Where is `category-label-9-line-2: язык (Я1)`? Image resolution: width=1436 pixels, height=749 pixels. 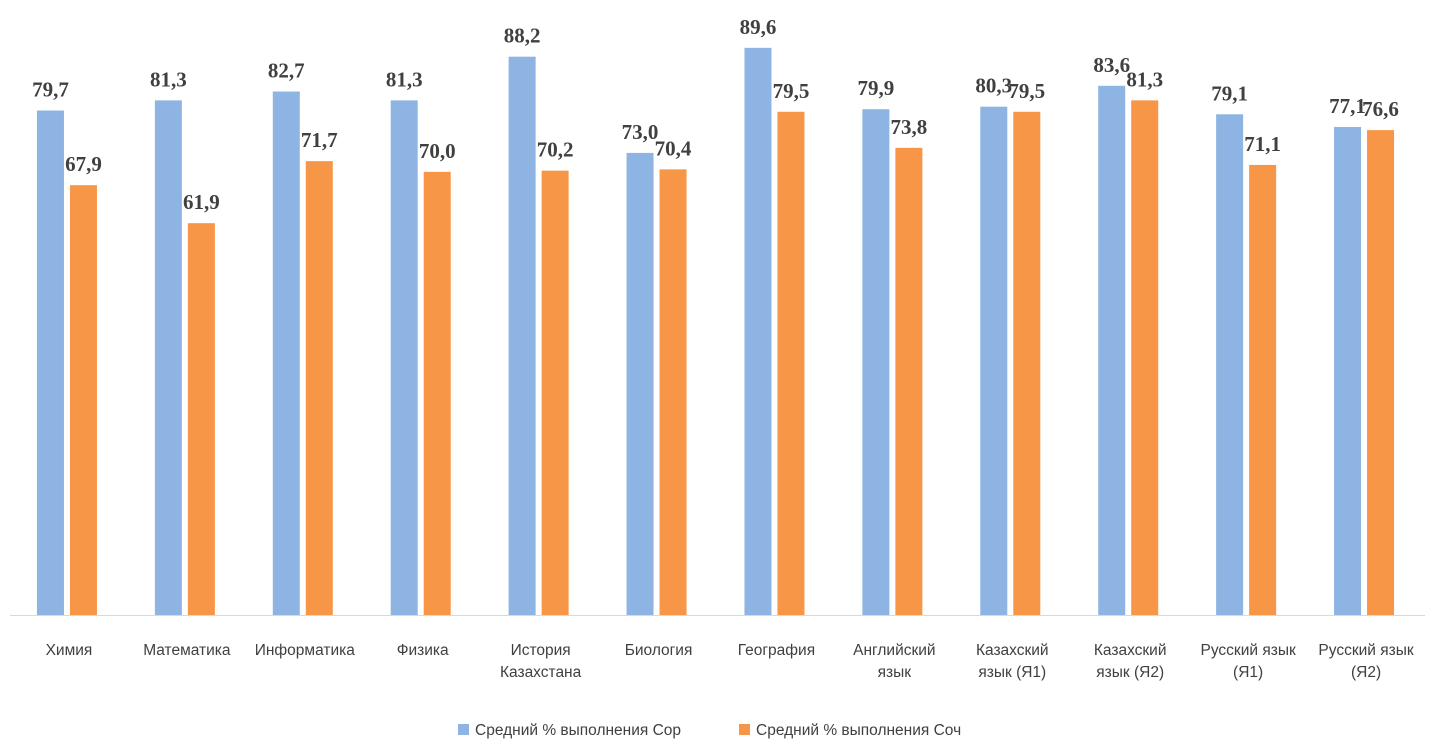
category-label-9-line-2: язык (Я1) is located at coordinates (1012, 672).